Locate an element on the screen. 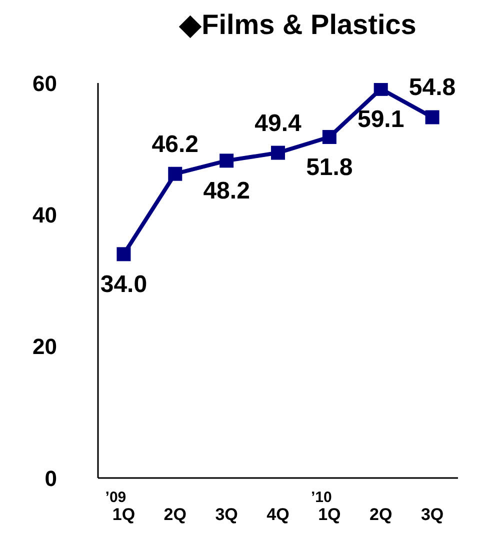 The width and height of the screenshot is (496, 558). chart-title: ◆Films & Plastics is located at coordinates (298, 25).